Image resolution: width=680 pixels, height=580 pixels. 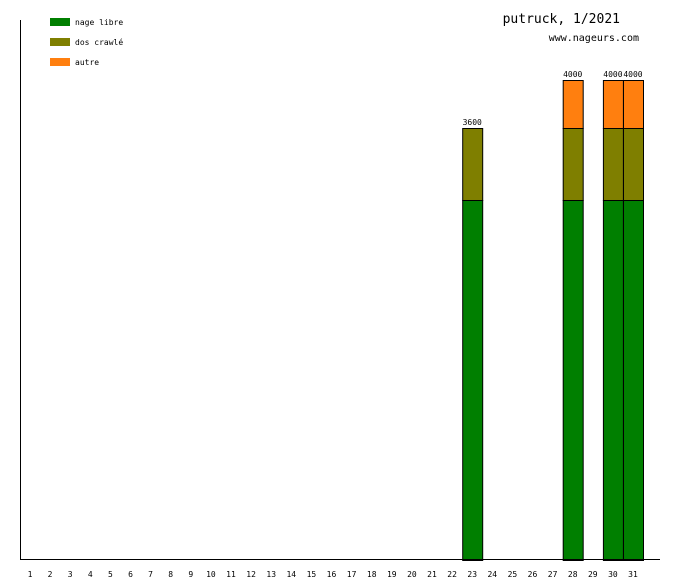 I want to click on x-tick-label: 16, so click(x=332, y=574).